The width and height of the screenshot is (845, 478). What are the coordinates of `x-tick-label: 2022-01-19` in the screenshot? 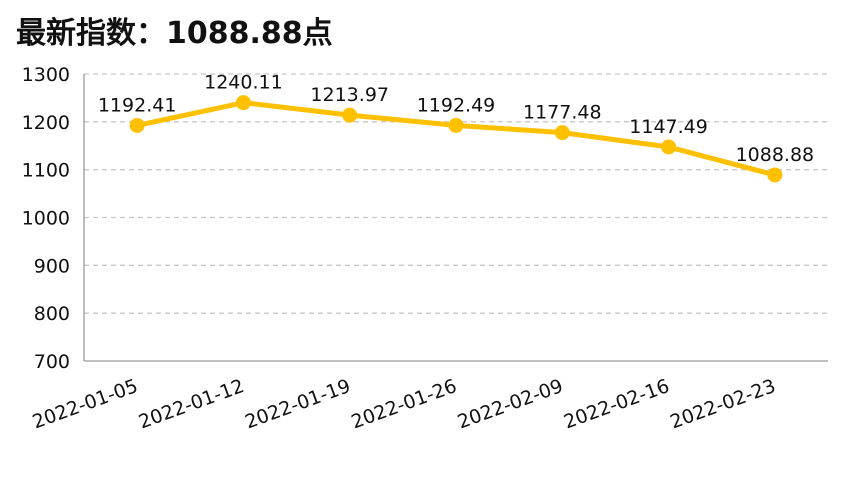 It's located at (297, 404).